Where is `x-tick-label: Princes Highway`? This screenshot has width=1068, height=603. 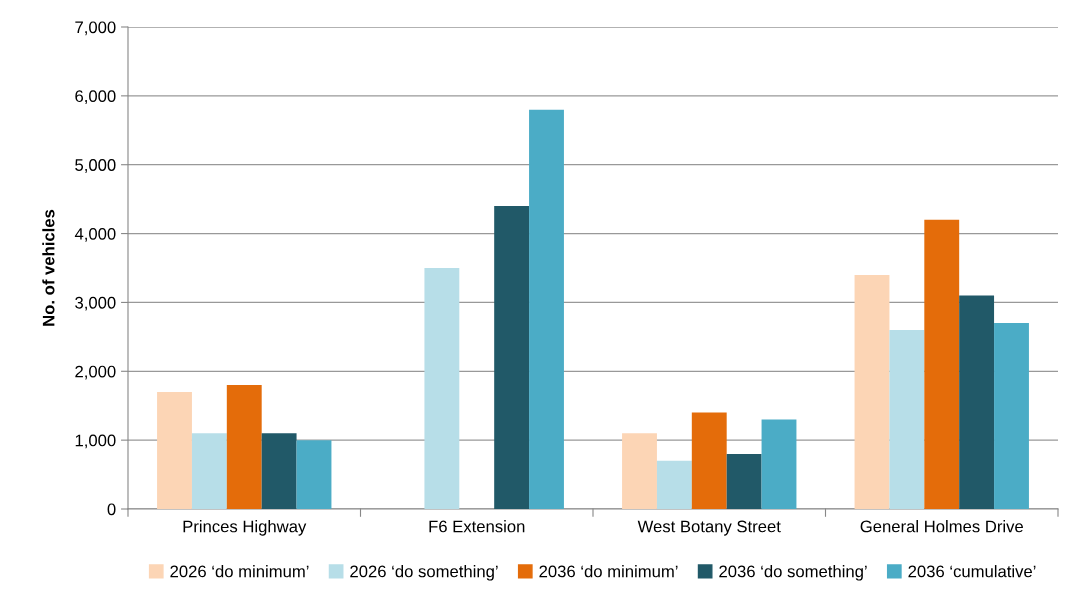 x-tick-label: Princes Highway is located at coordinates (245, 528).